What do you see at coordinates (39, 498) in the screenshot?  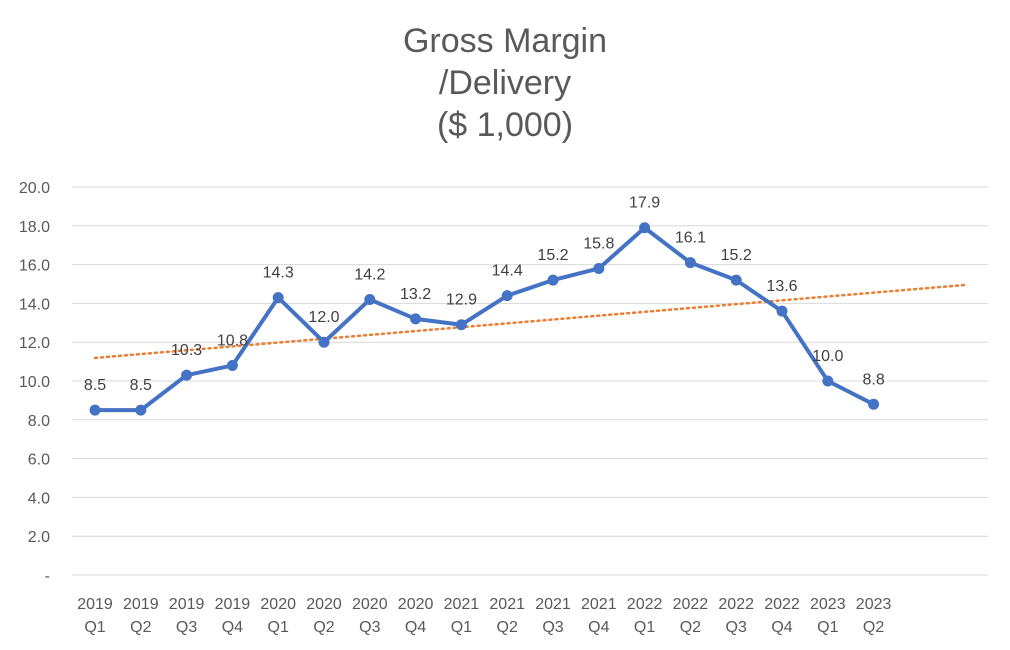 I see `y-tick-label: 4.0` at bounding box center [39, 498].